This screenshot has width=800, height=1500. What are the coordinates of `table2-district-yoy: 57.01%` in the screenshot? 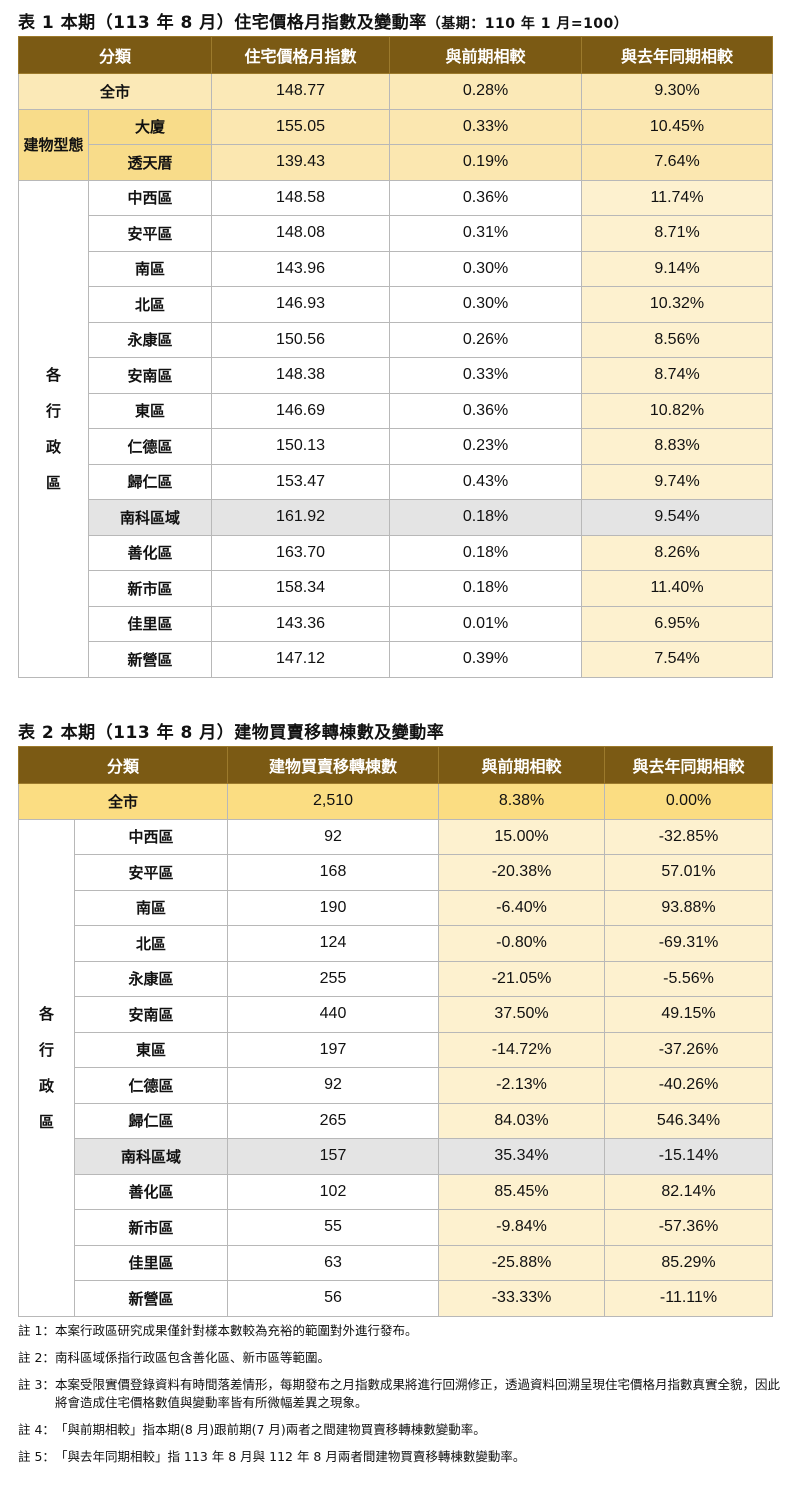 It's located at (689, 872).